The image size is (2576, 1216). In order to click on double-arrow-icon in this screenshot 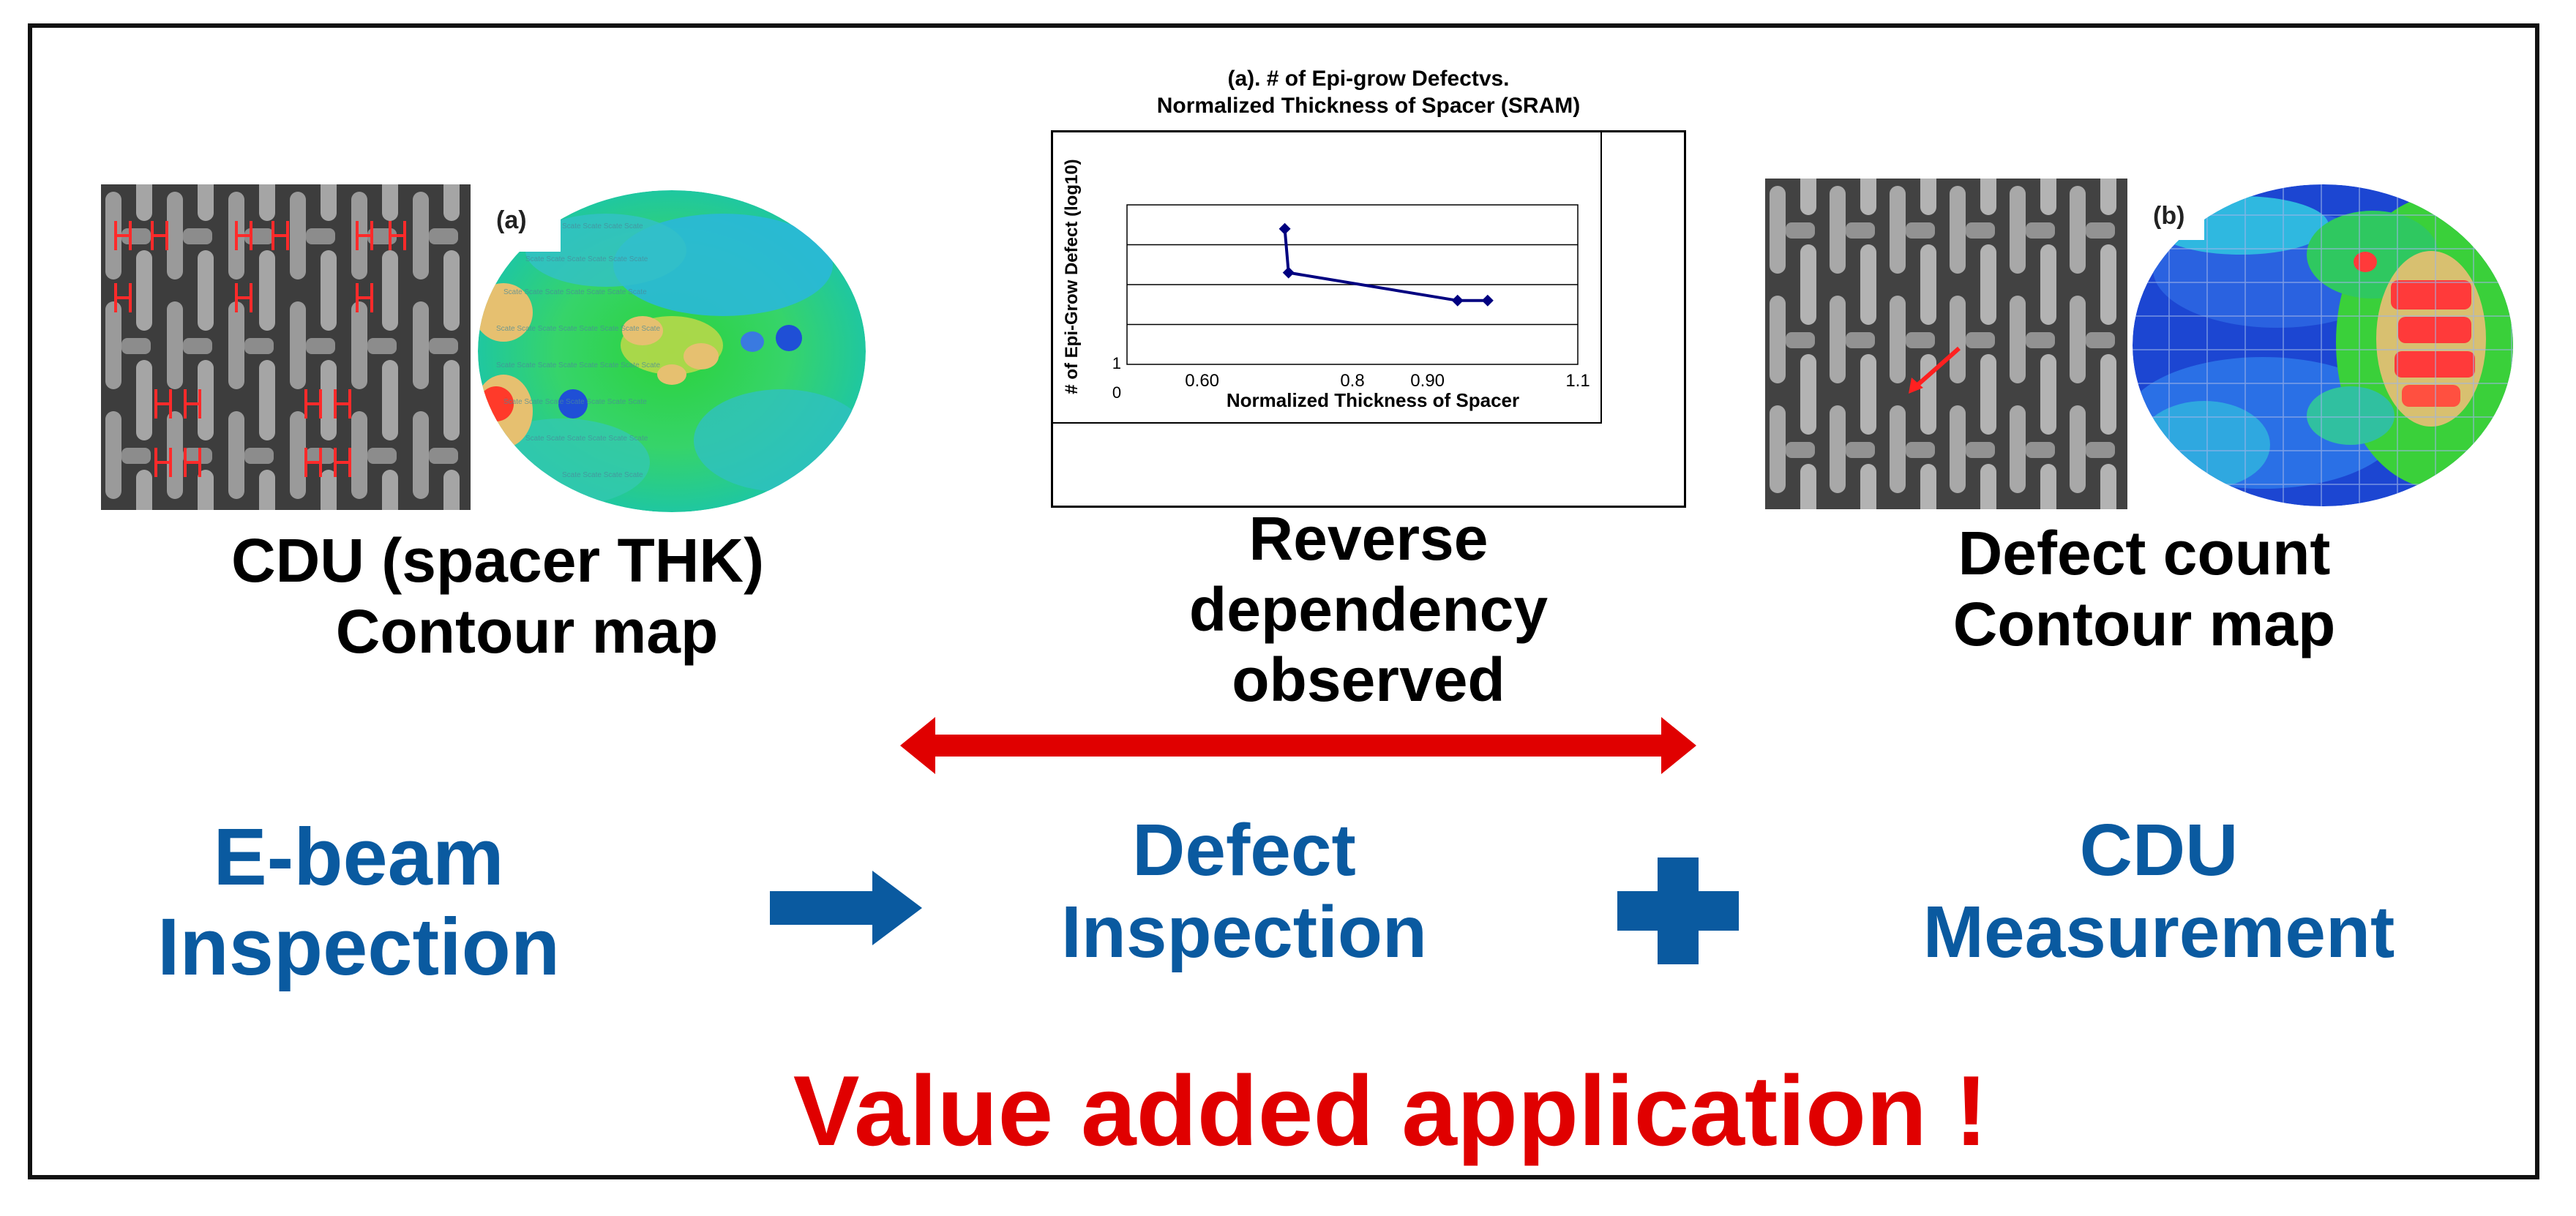, I will do `click(1298, 745)`.